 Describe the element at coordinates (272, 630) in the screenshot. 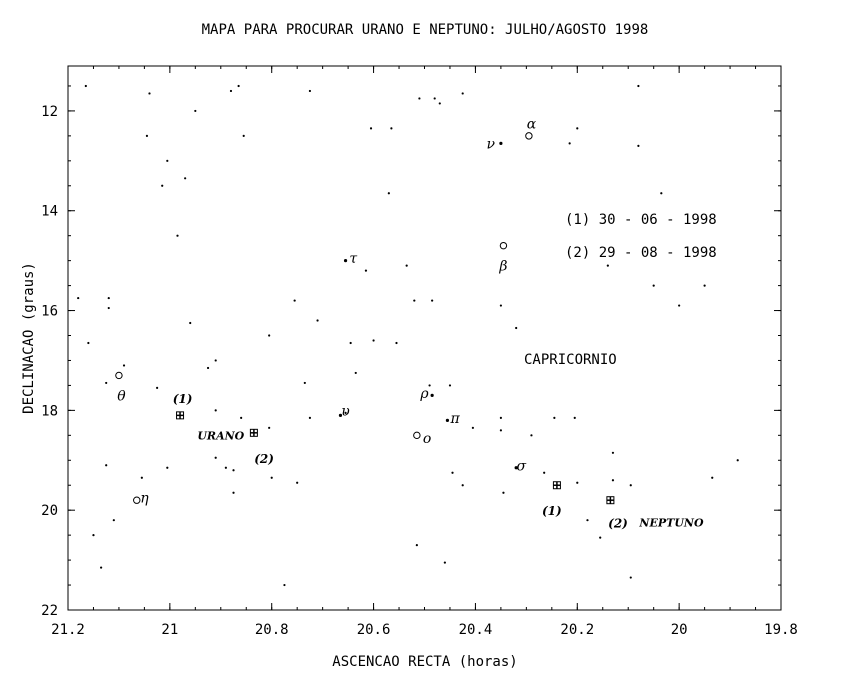

I see `x-tick-label: 20.8` at that location.